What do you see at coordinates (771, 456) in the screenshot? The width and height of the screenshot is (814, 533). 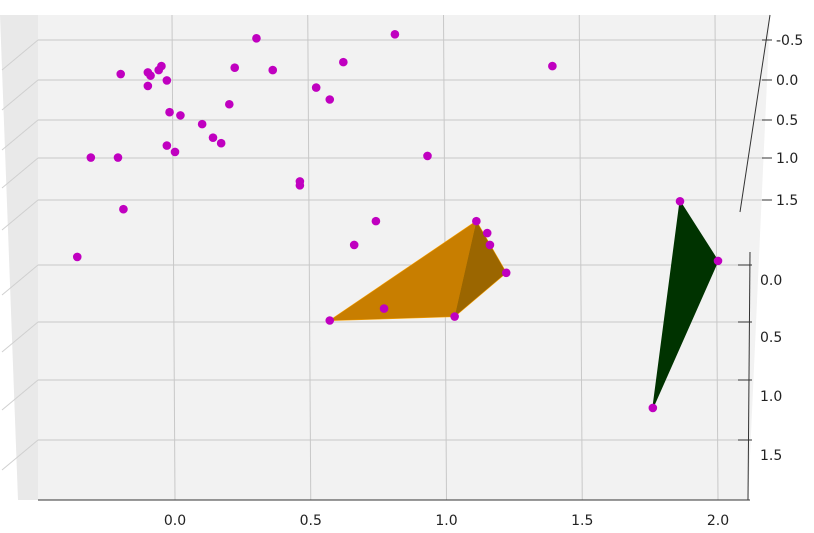 I see `z-tick-label: 1.5` at bounding box center [771, 456].